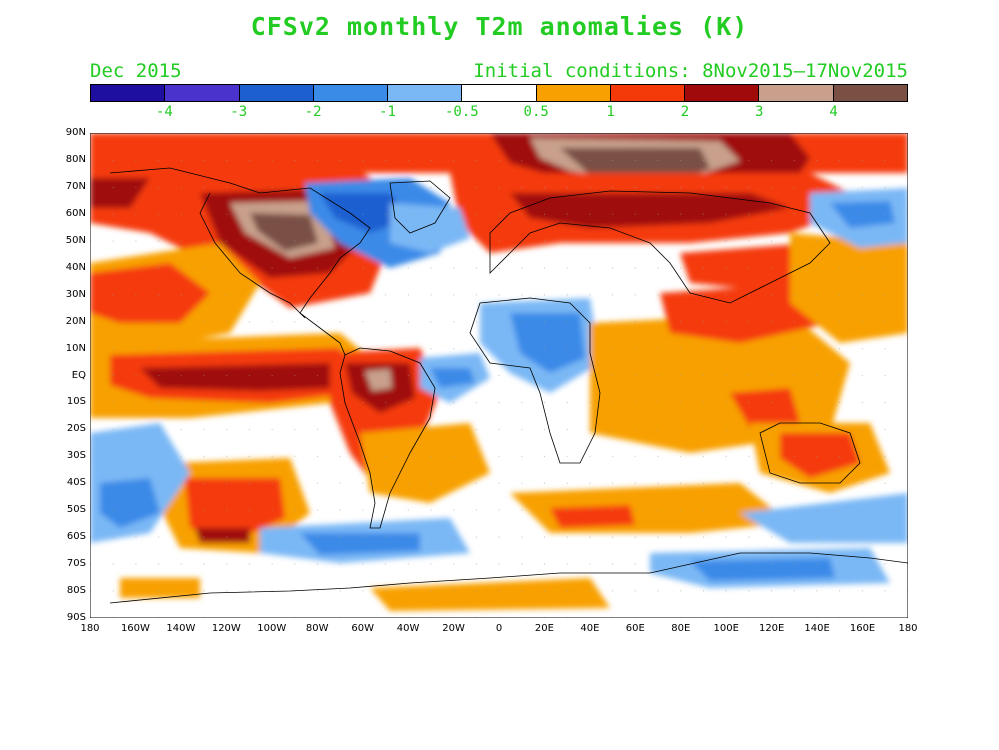 The width and height of the screenshot is (999, 750). I want to click on colorbar-tick-label: 0.5, so click(536, 112).